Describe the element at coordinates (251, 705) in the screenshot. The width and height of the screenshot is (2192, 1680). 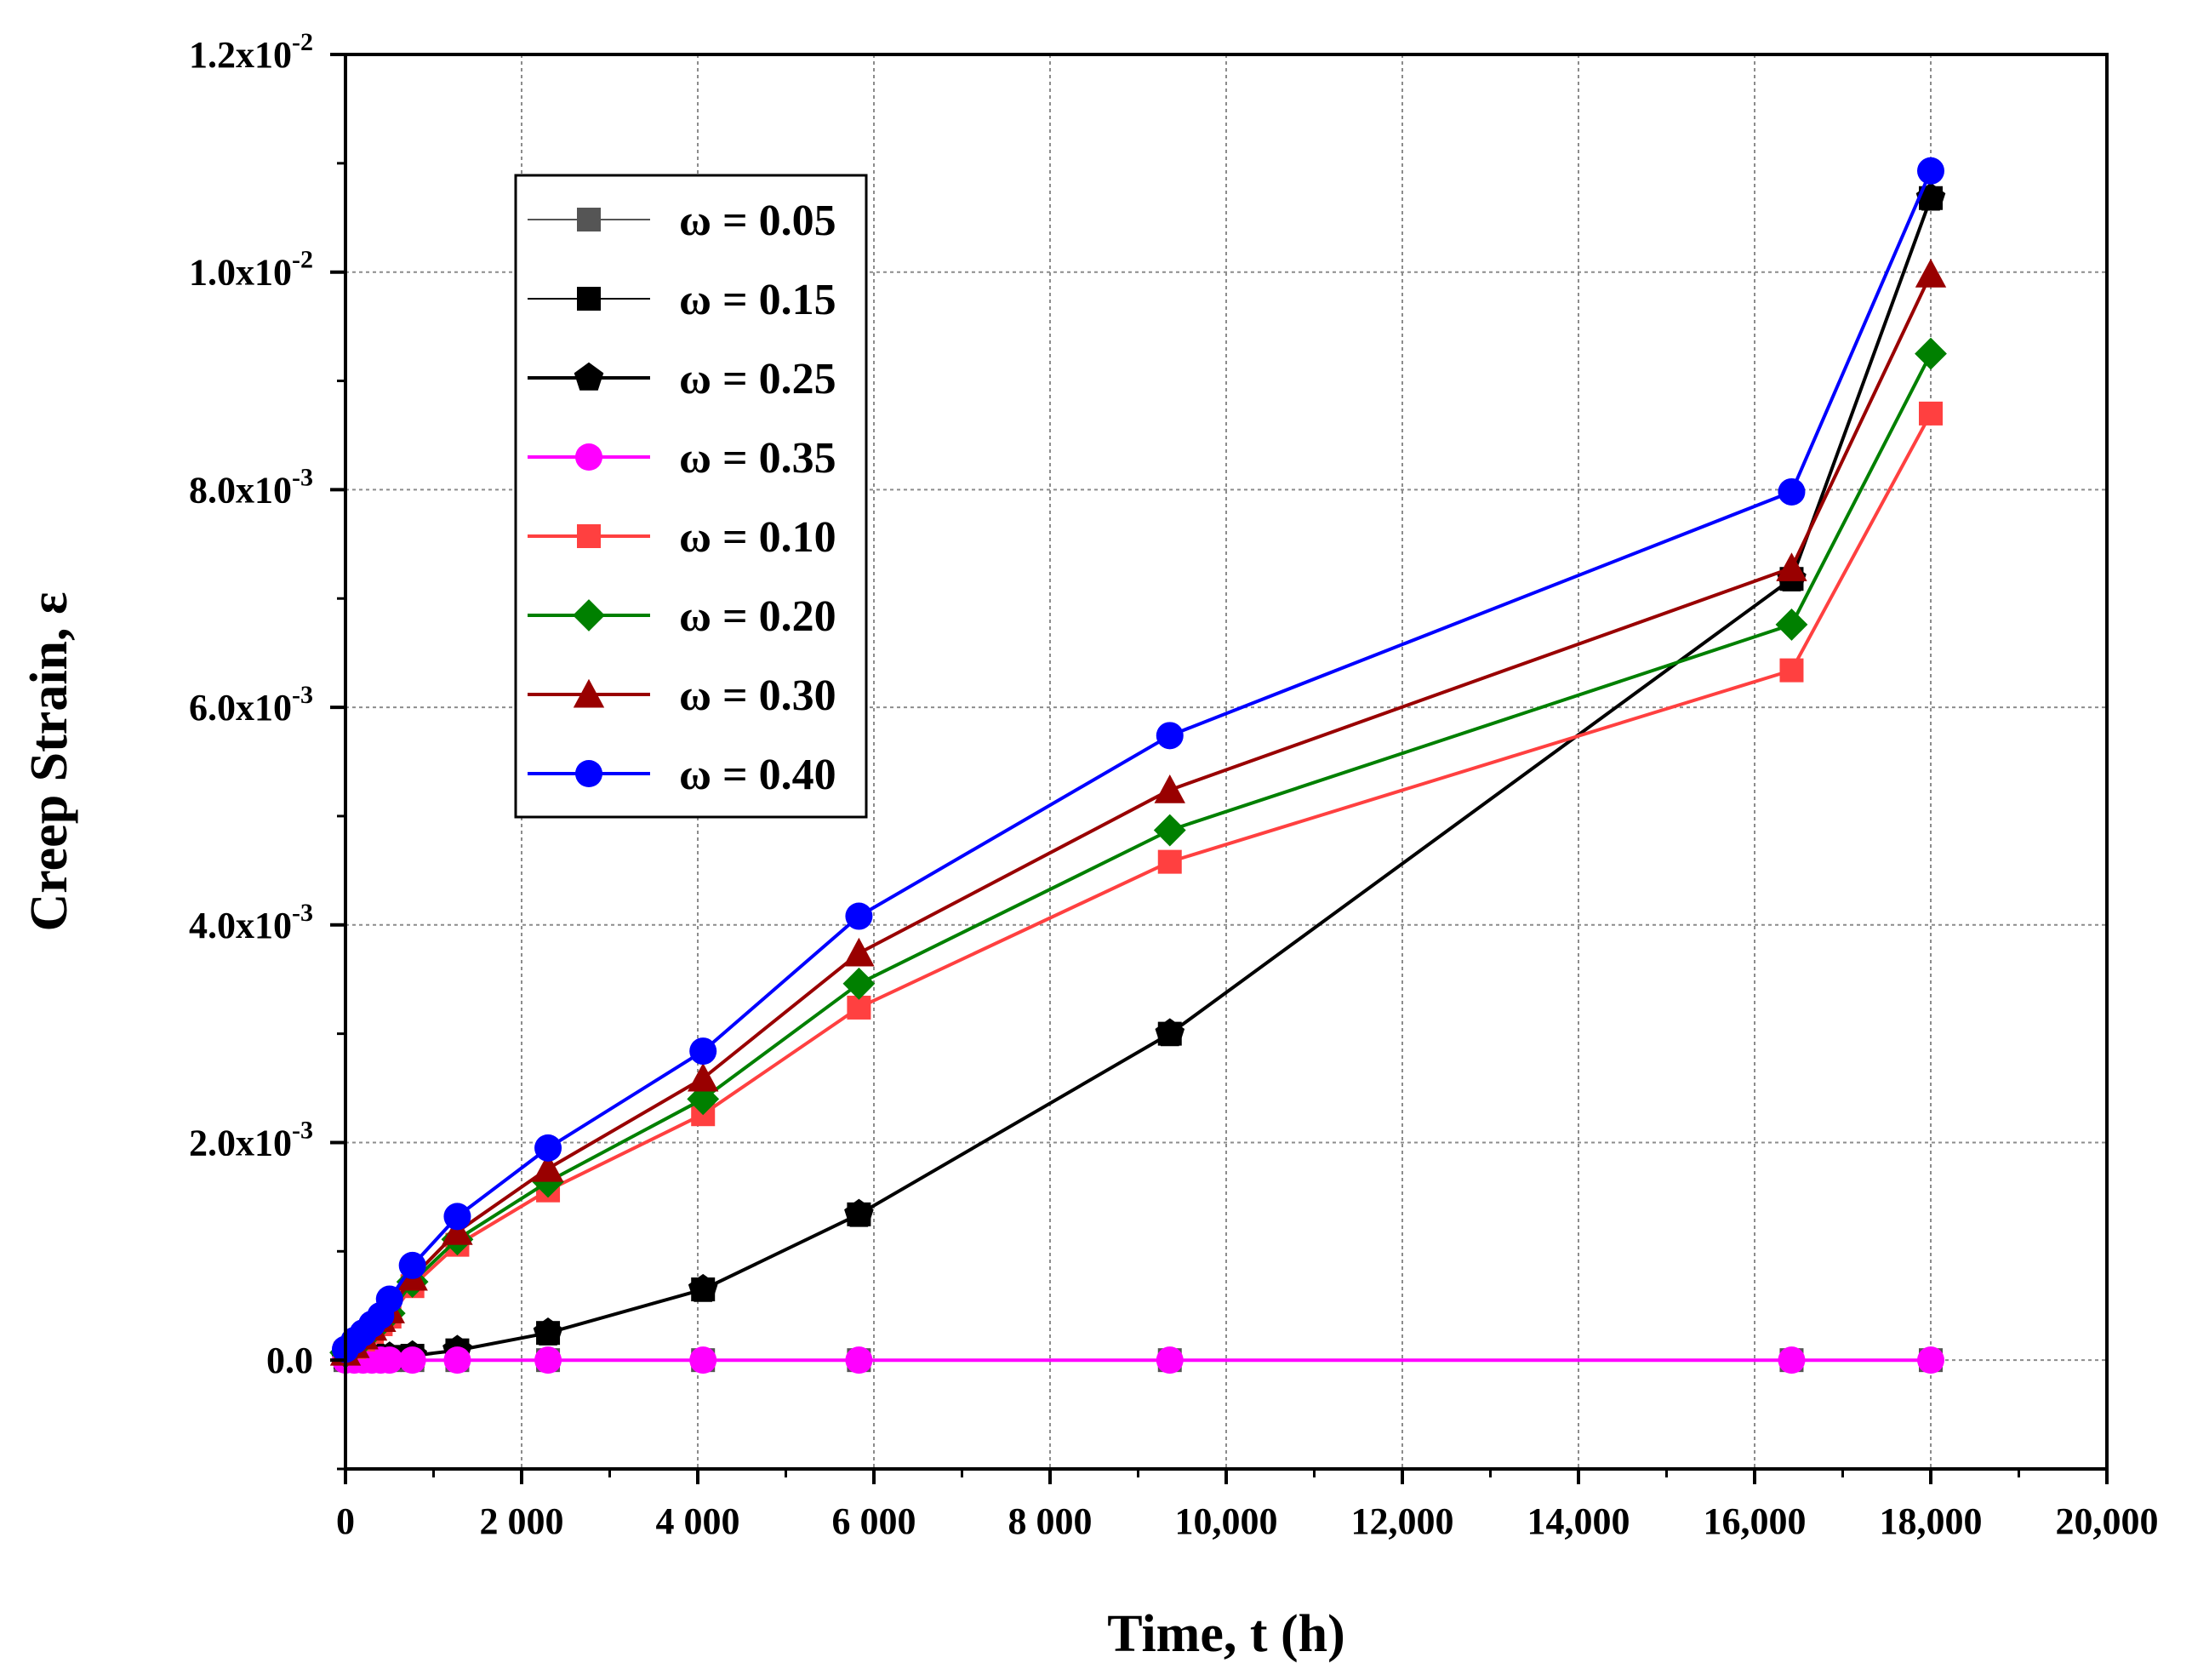
I see `y-tick-label: 6.0x10⁻³` at that location.